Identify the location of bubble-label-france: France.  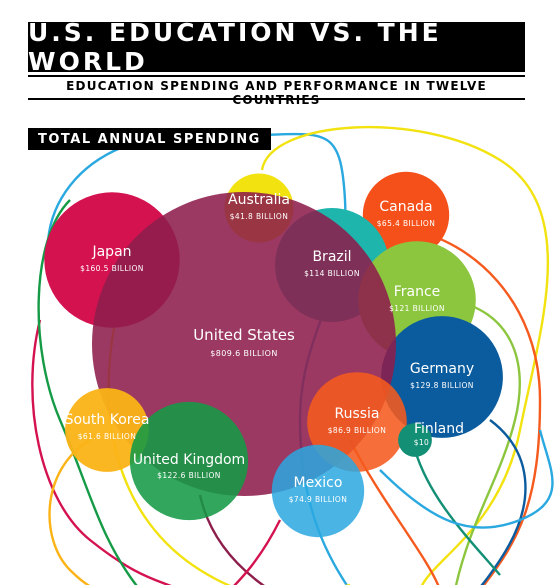
(417, 292).